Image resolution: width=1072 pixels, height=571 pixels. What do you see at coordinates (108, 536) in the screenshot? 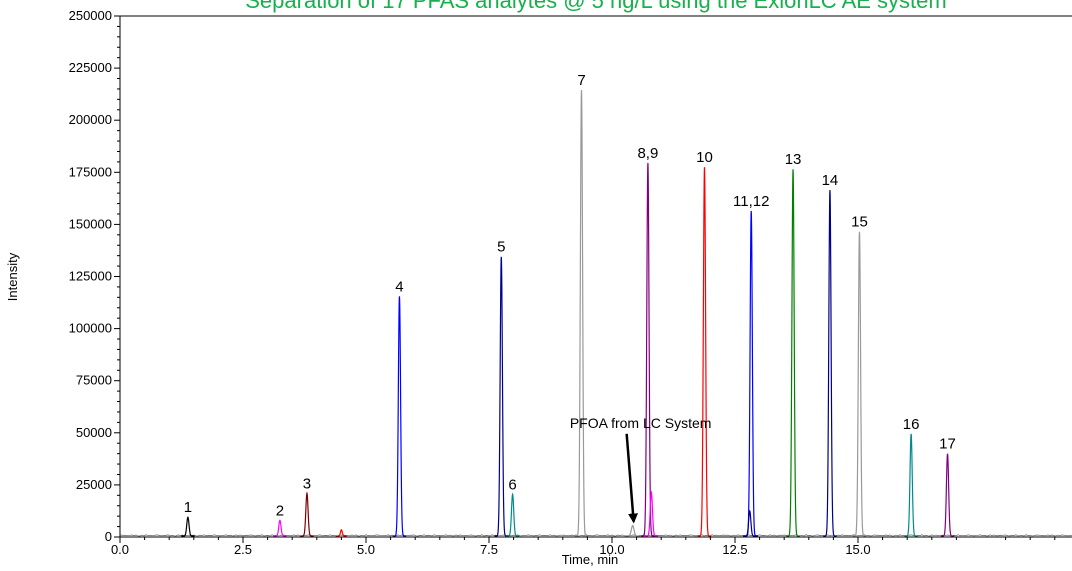
I see `y-tick-label: 0` at bounding box center [108, 536].